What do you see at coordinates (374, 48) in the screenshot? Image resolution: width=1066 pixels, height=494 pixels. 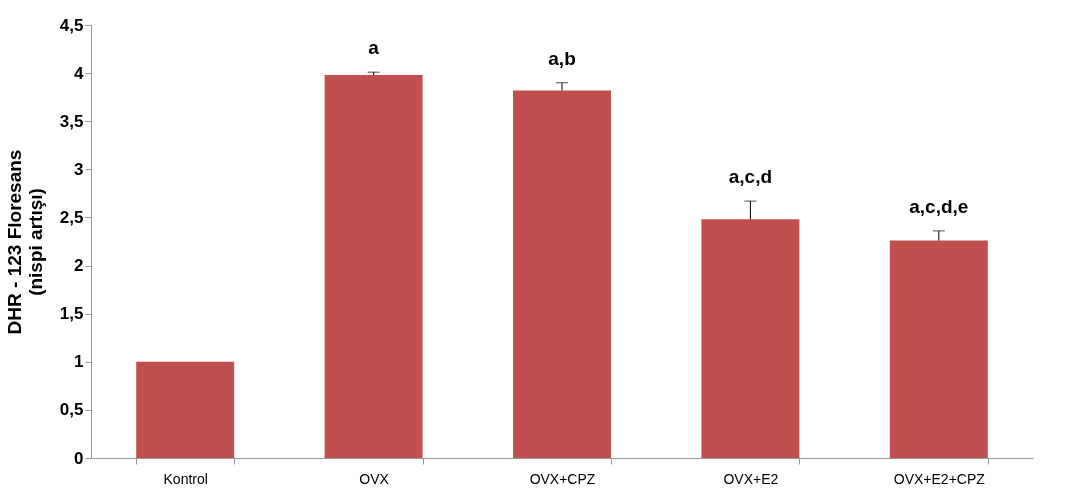 I see `annotation: a` at bounding box center [374, 48].